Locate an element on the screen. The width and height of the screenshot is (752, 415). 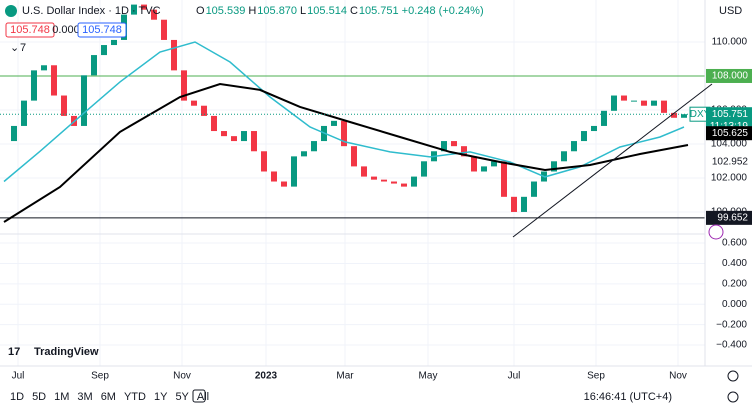
x-tick-label: Nov is located at coordinates (182, 376).